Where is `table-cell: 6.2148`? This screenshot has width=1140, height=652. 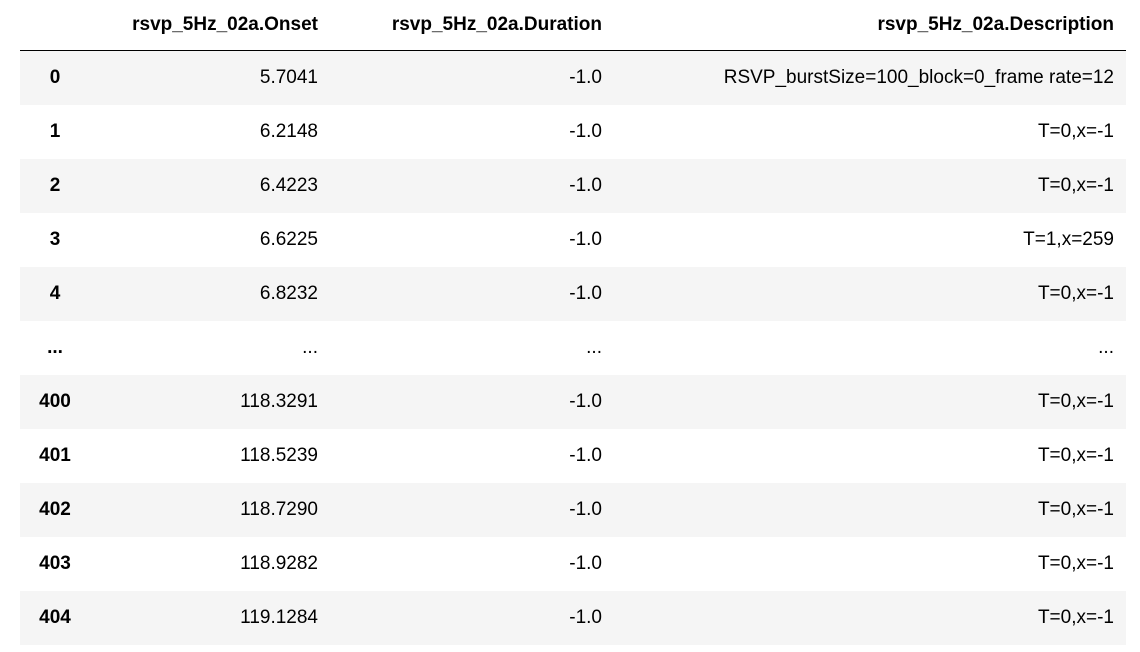
table-cell: 6.2148 is located at coordinates (288, 131).